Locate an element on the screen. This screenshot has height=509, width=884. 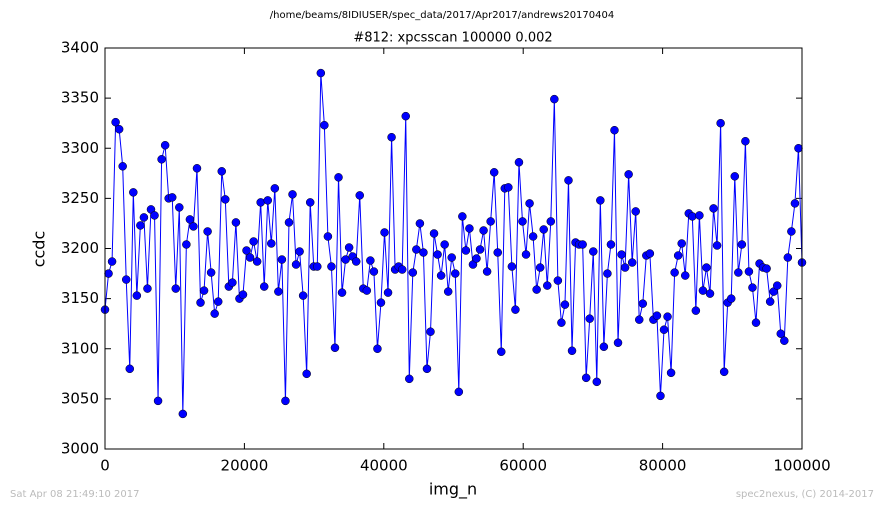
x-tick-label: 100000 is located at coordinates (801, 466).